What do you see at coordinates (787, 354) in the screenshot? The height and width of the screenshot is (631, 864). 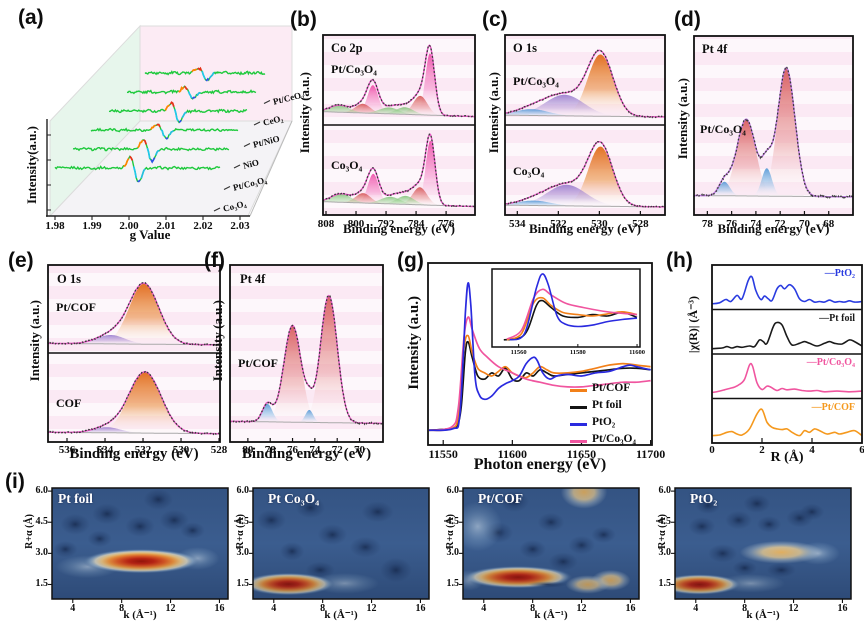 I see `panel-h` at bounding box center [787, 354].